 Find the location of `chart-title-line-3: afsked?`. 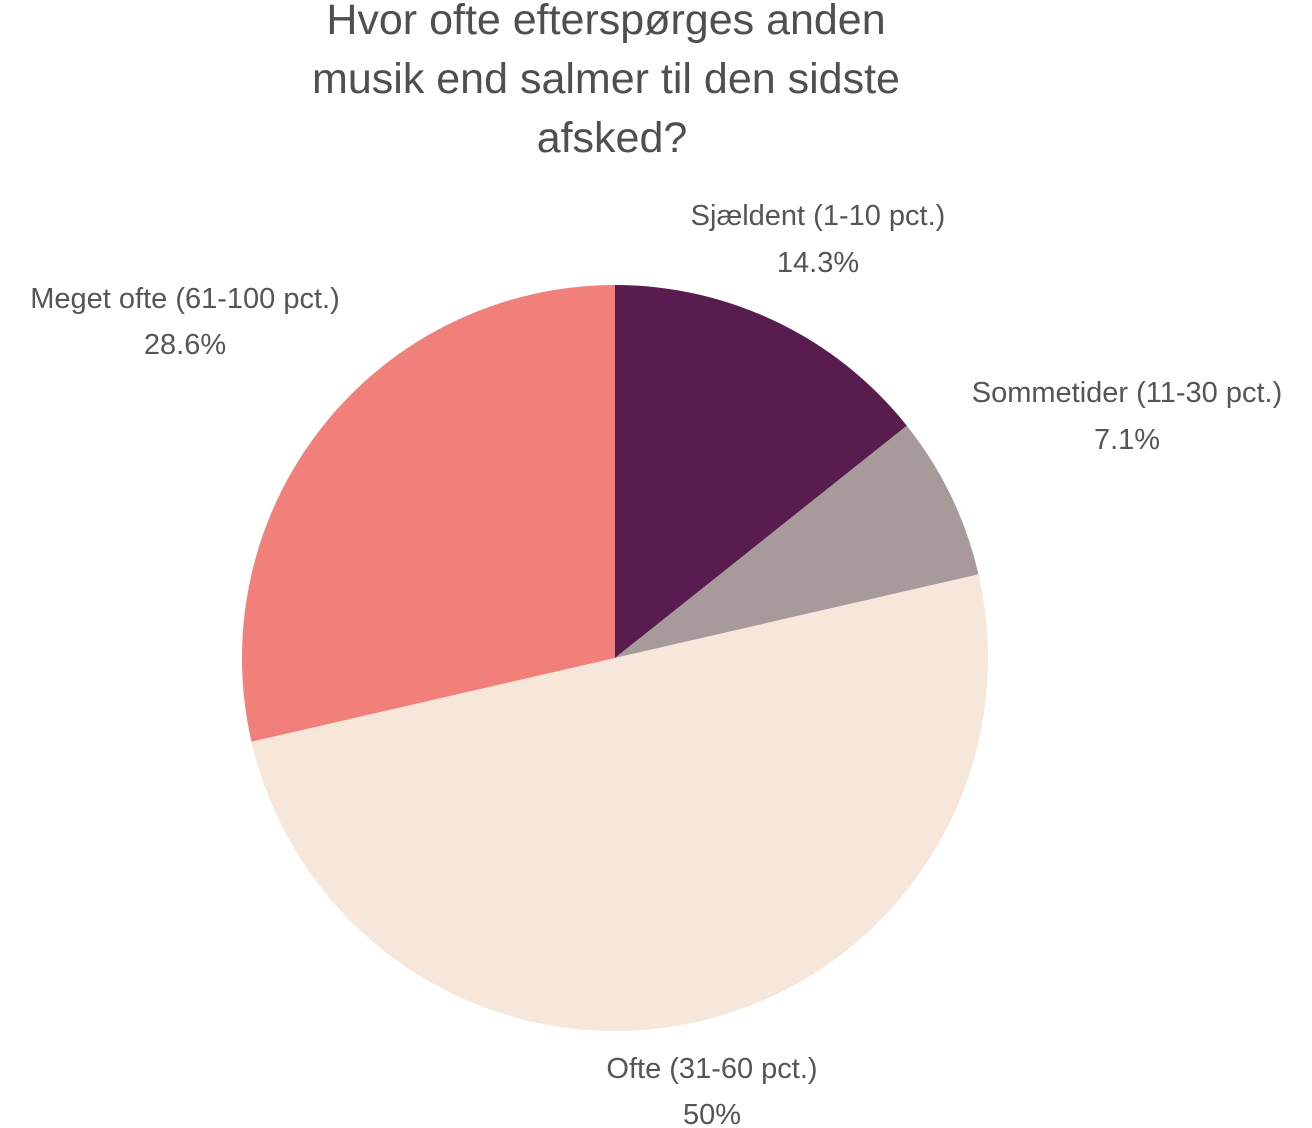

chart-title-line-3: afsked? is located at coordinates (612, 138).